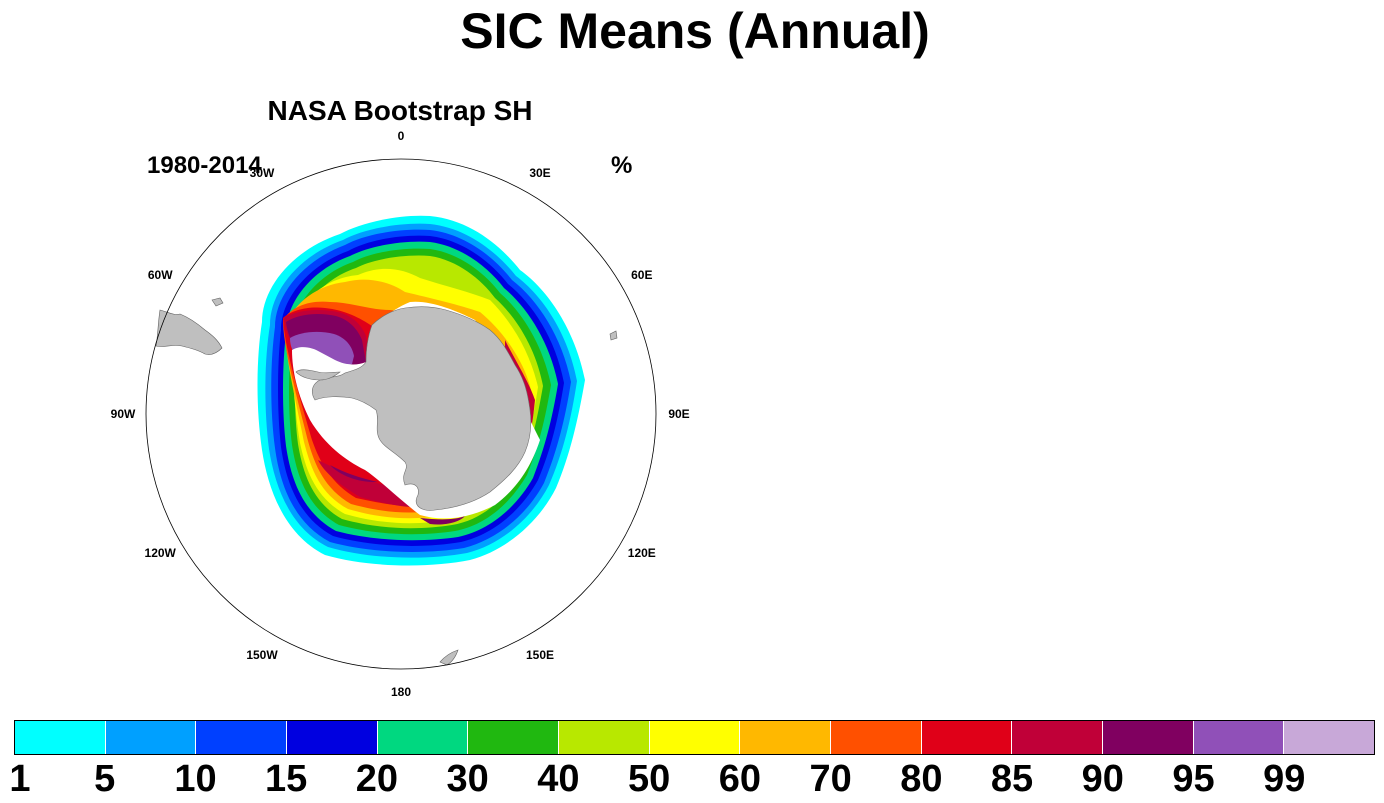 This screenshot has width=1384, height=803. What do you see at coordinates (642, 553) in the screenshot?
I see `longitude-label: 120E` at bounding box center [642, 553].